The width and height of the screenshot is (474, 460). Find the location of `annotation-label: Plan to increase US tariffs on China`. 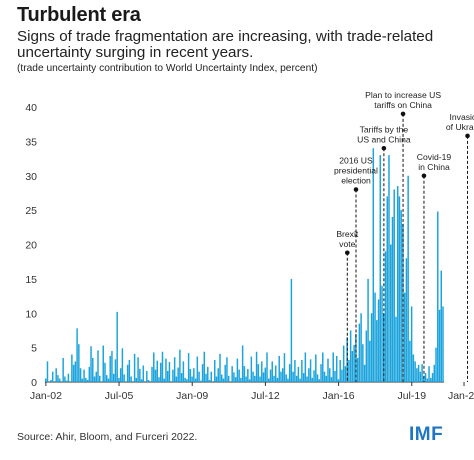

annotation-label: Plan to increase US tariffs on China is located at coordinates (403, 100).